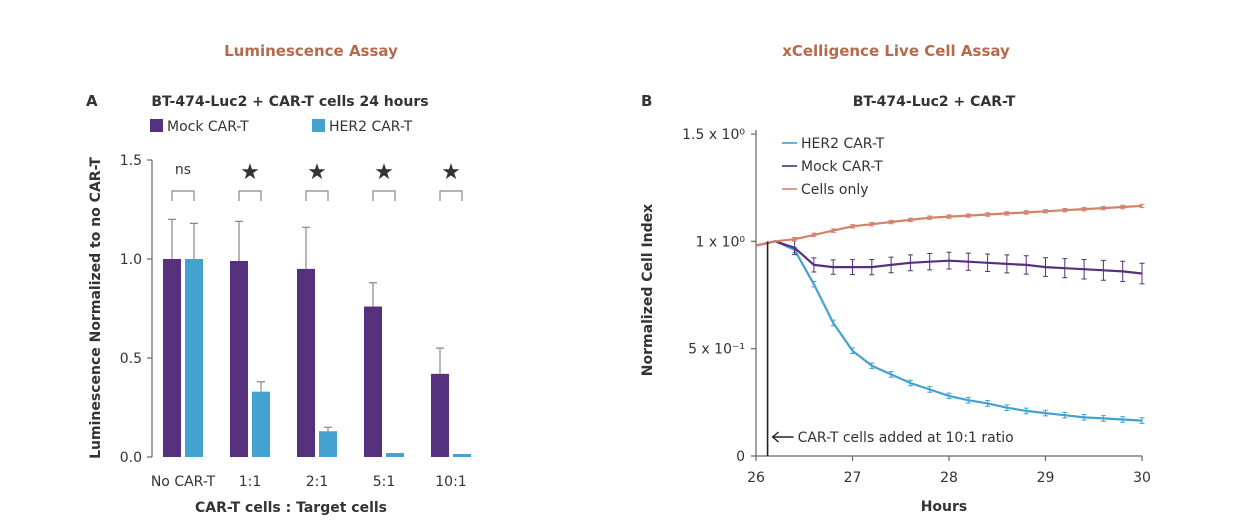 Image resolution: width=1244 pixels, height=526 pixels. Describe the element at coordinates (716, 350) in the screenshot. I see `y-tick-label: 5 x 10⁻¹` at that location.